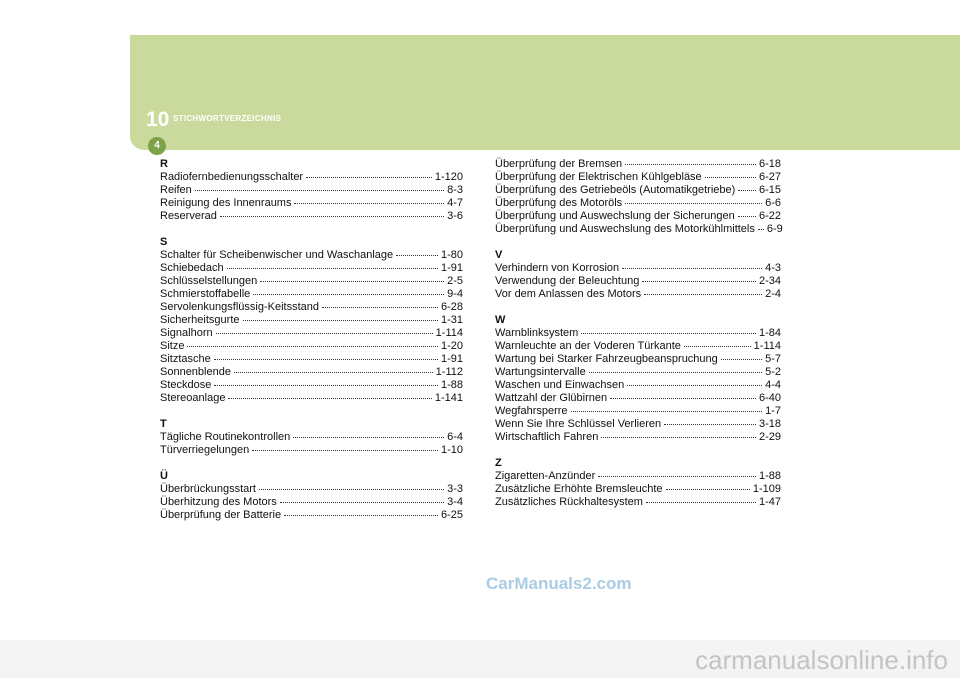 The image size is (960, 678). I want to click on entry-text: Reserverad, so click(188, 216).